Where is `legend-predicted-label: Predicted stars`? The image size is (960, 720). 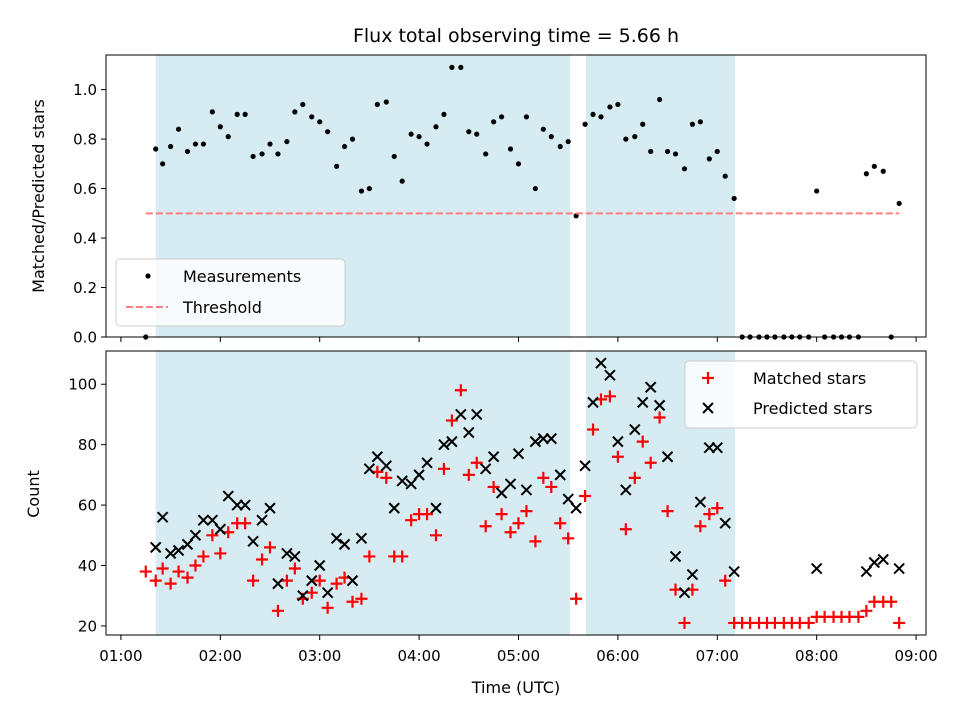
legend-predicted-label: Predicted stars is located at coordinates (813, 408).